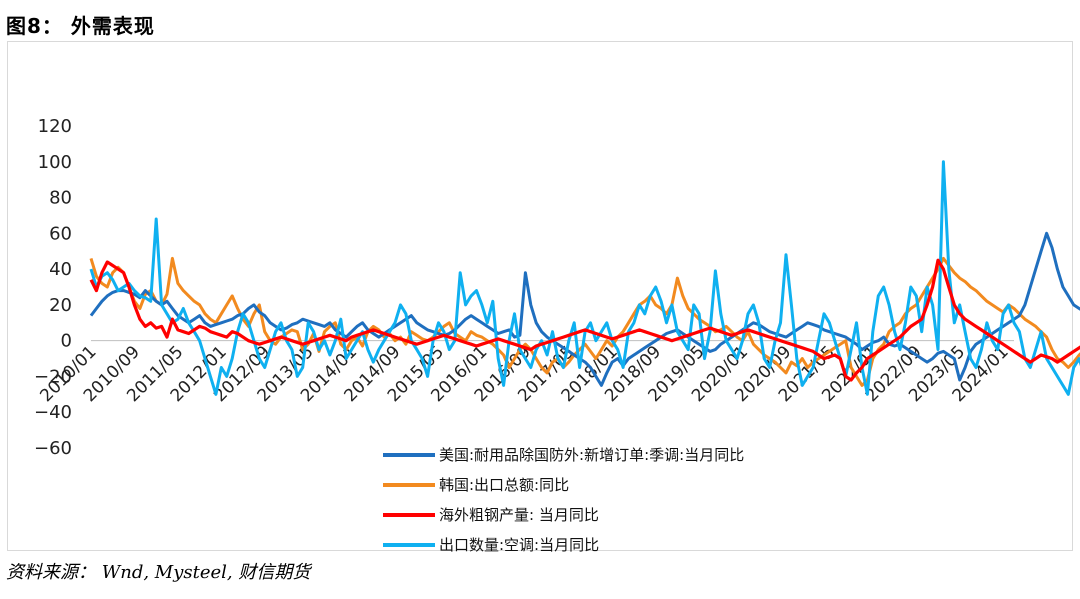  I want to click on legend-label-3: 出口数量:空调:当月同比, so click(519, 545).